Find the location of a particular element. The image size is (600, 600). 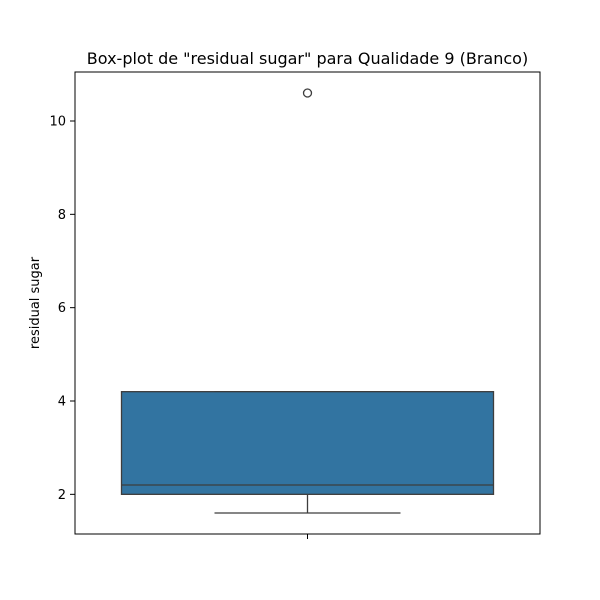

y-tick-label: 8 is located at coordinates (62, 215).